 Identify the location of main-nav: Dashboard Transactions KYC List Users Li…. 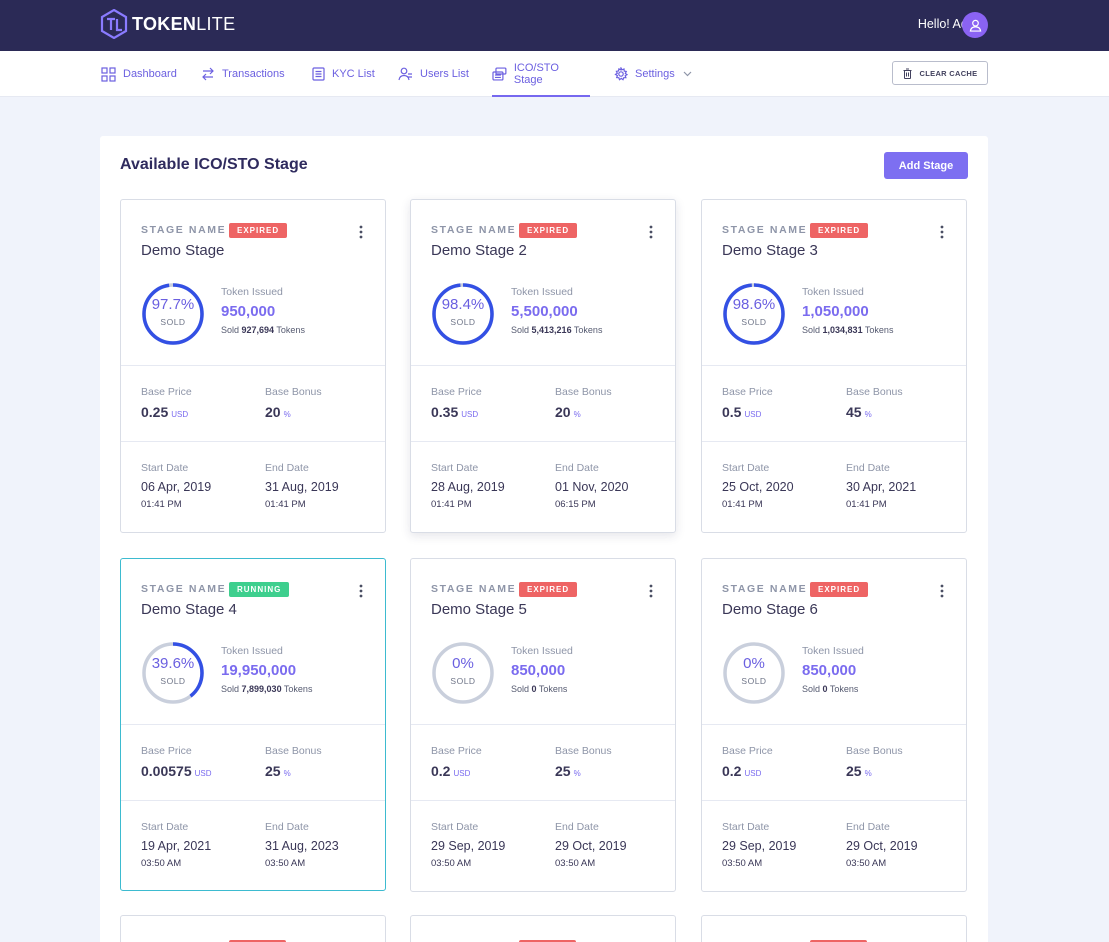
(554, 74).